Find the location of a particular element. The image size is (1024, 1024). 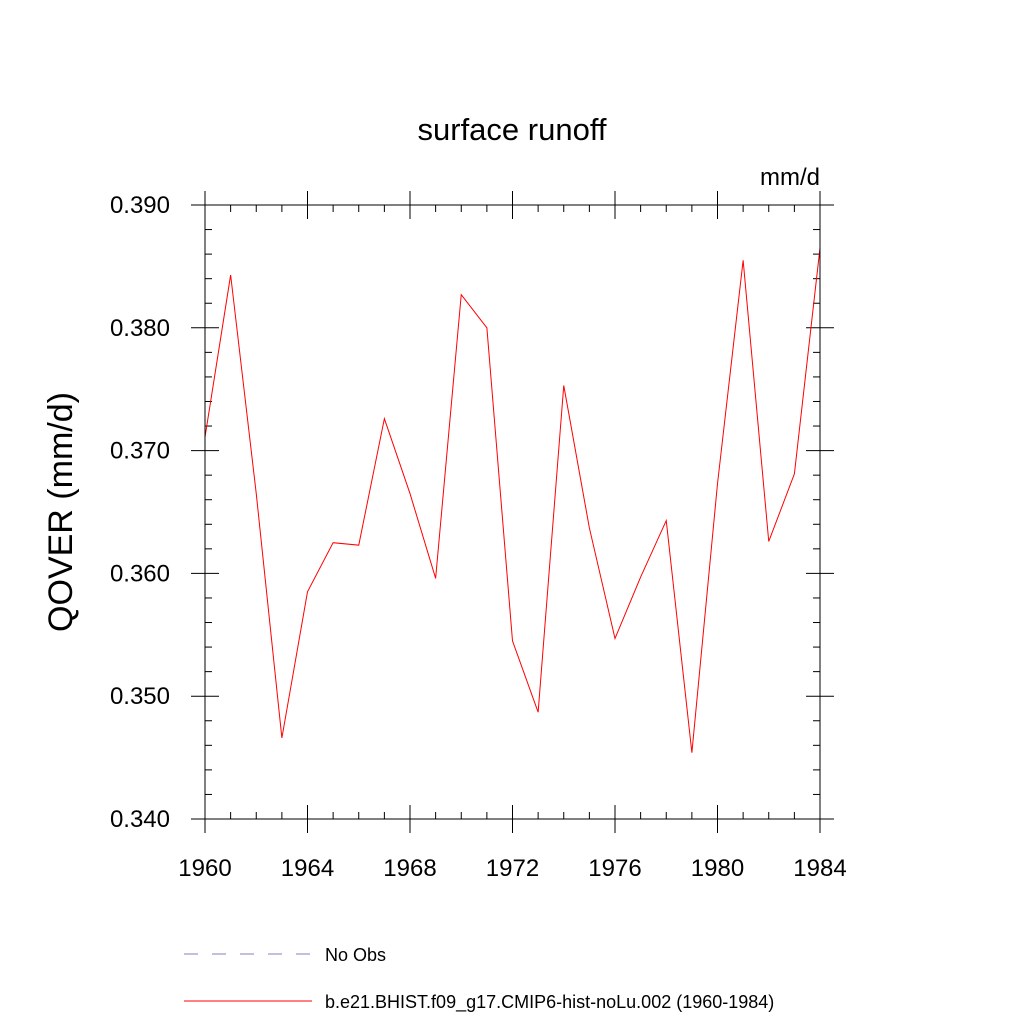

y-axis-tick-labels: 0.340 0.350 0.360 0.370 0.380 0.390 is located at coordinates (140, 512).